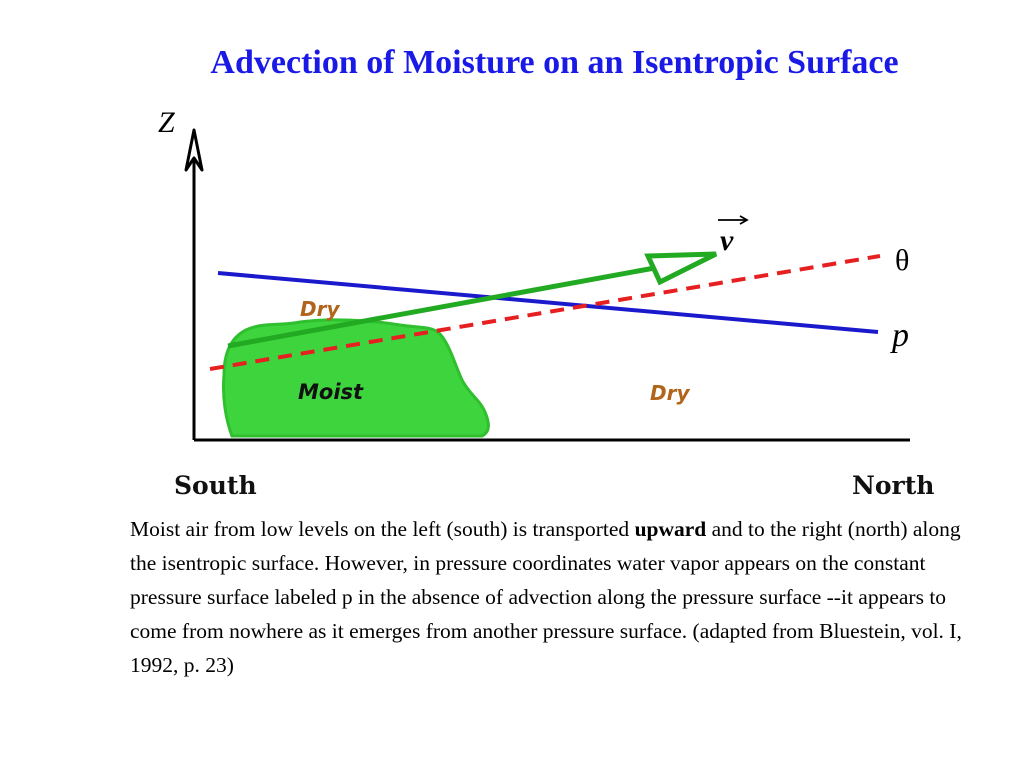 This screenshot has width=1024, height=768. Describe the element at coordinates (194, 150) in the screenshot. I see `z-axis-arrowhead` at that location.